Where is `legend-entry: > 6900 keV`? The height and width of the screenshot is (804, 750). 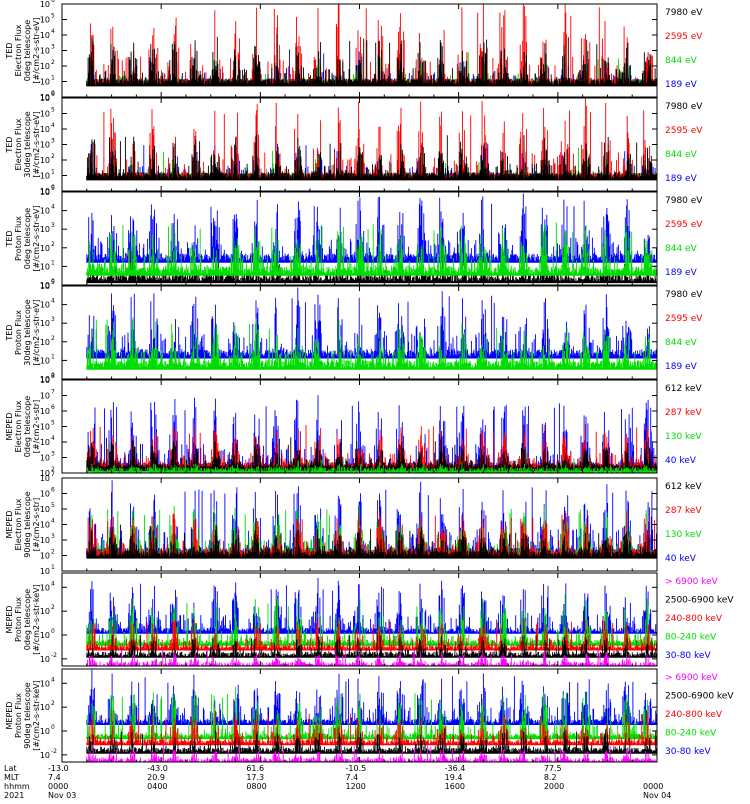
legend-entry: > 6900 keV is located at coordinates (692, 678).